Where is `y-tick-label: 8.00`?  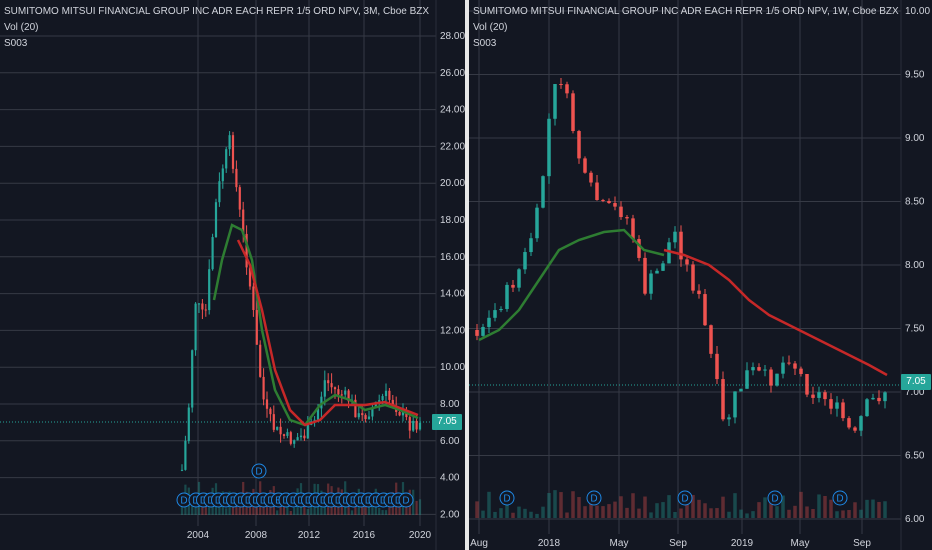
y-tick-label: 8.00 is located at coordinates (915, 265).